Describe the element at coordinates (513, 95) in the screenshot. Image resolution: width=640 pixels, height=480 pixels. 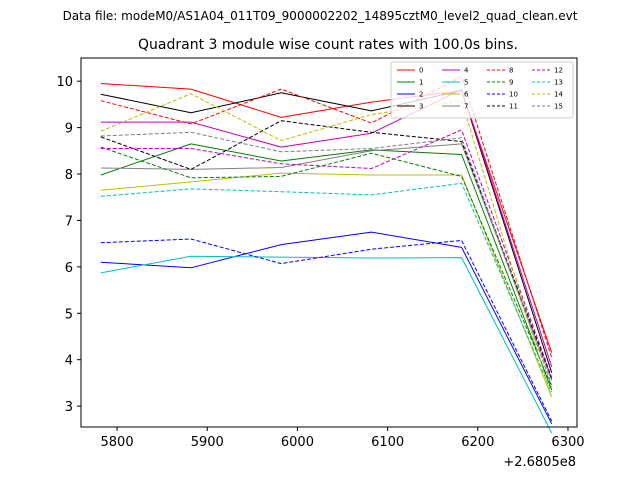
I see `legend-label-10: 10` at that location.